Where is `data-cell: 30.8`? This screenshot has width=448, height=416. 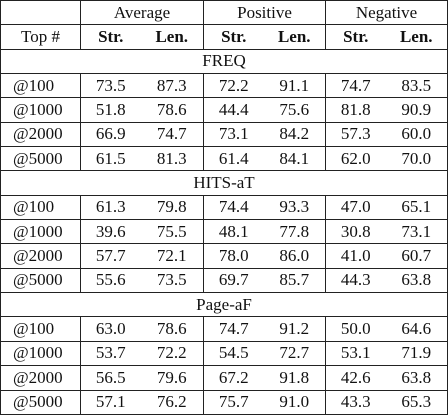 data-cell: 30.8 is located at coordinates (355, 232).